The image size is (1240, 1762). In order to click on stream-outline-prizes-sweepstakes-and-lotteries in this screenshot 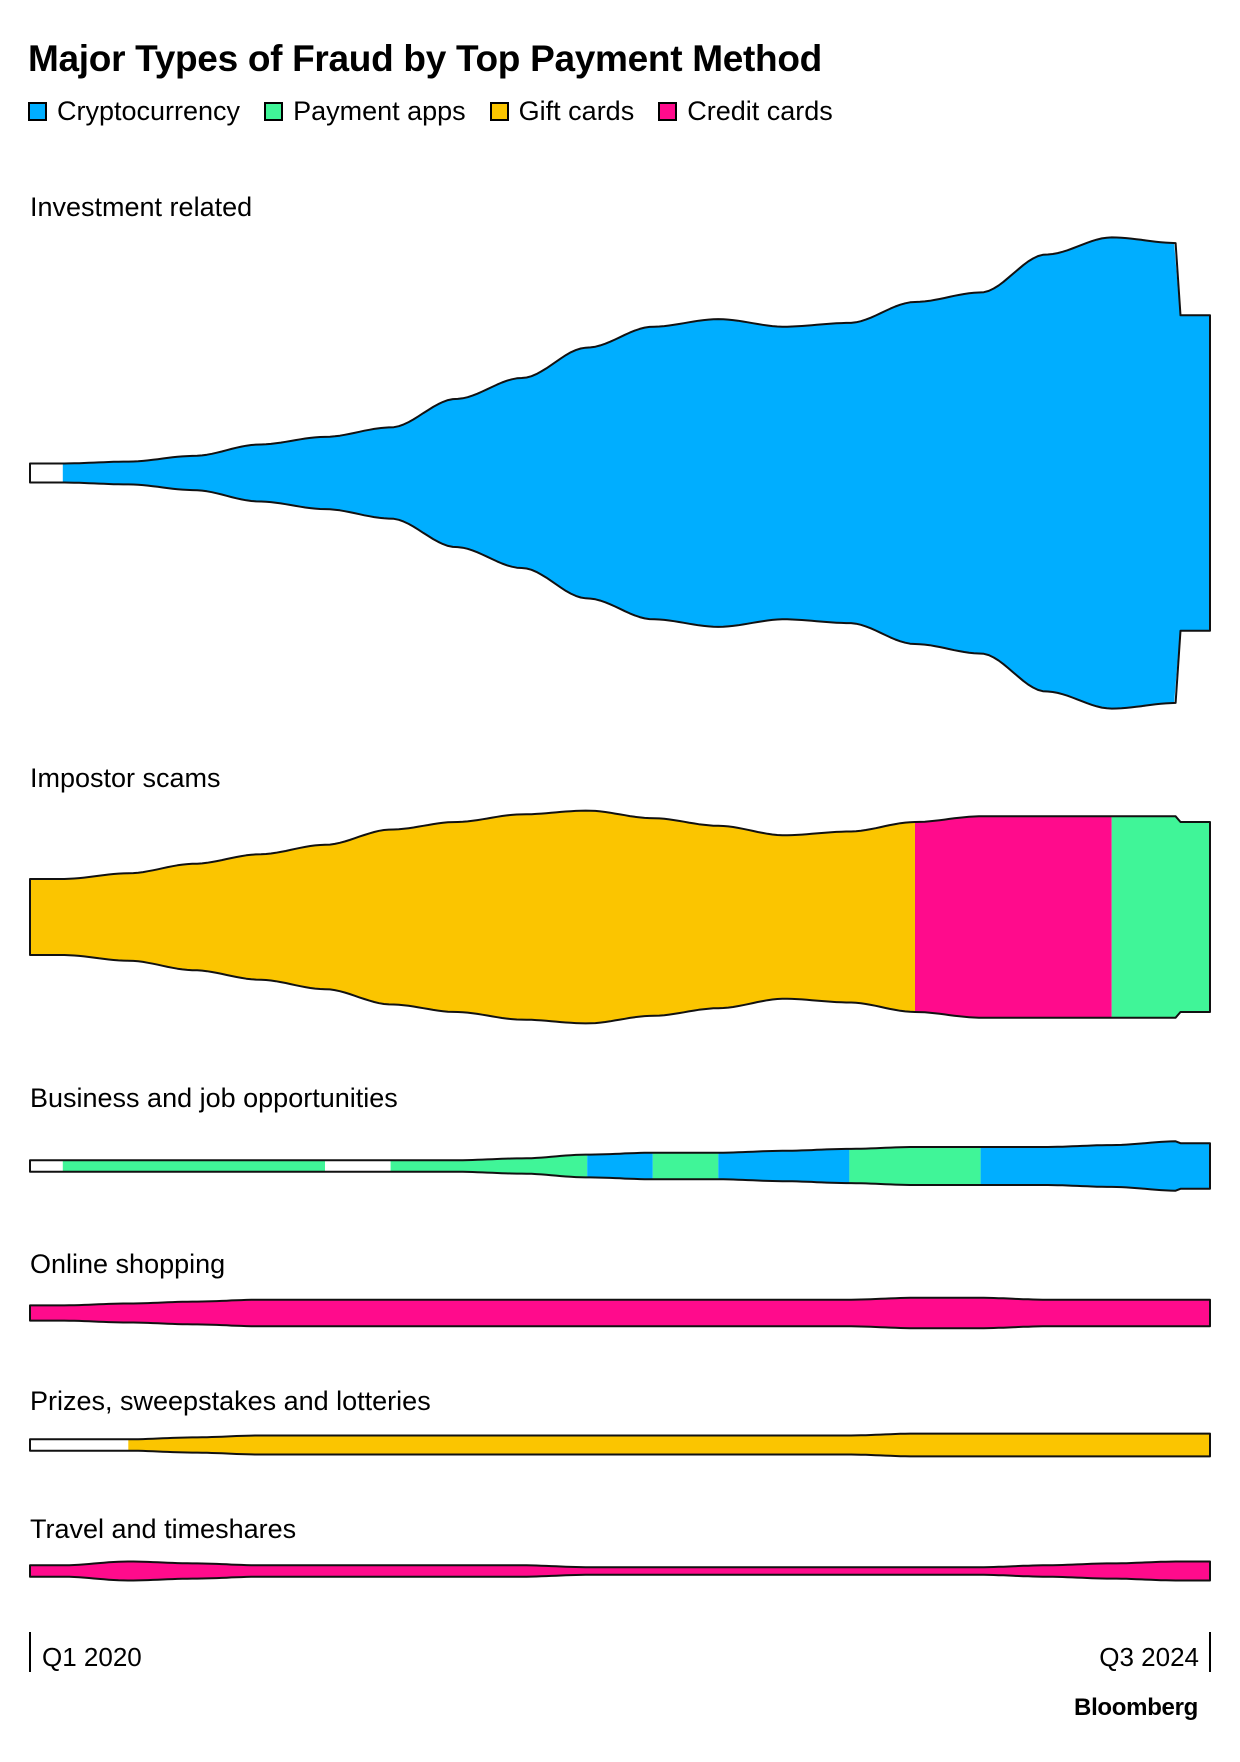, I will do `click(620, 1445)`.